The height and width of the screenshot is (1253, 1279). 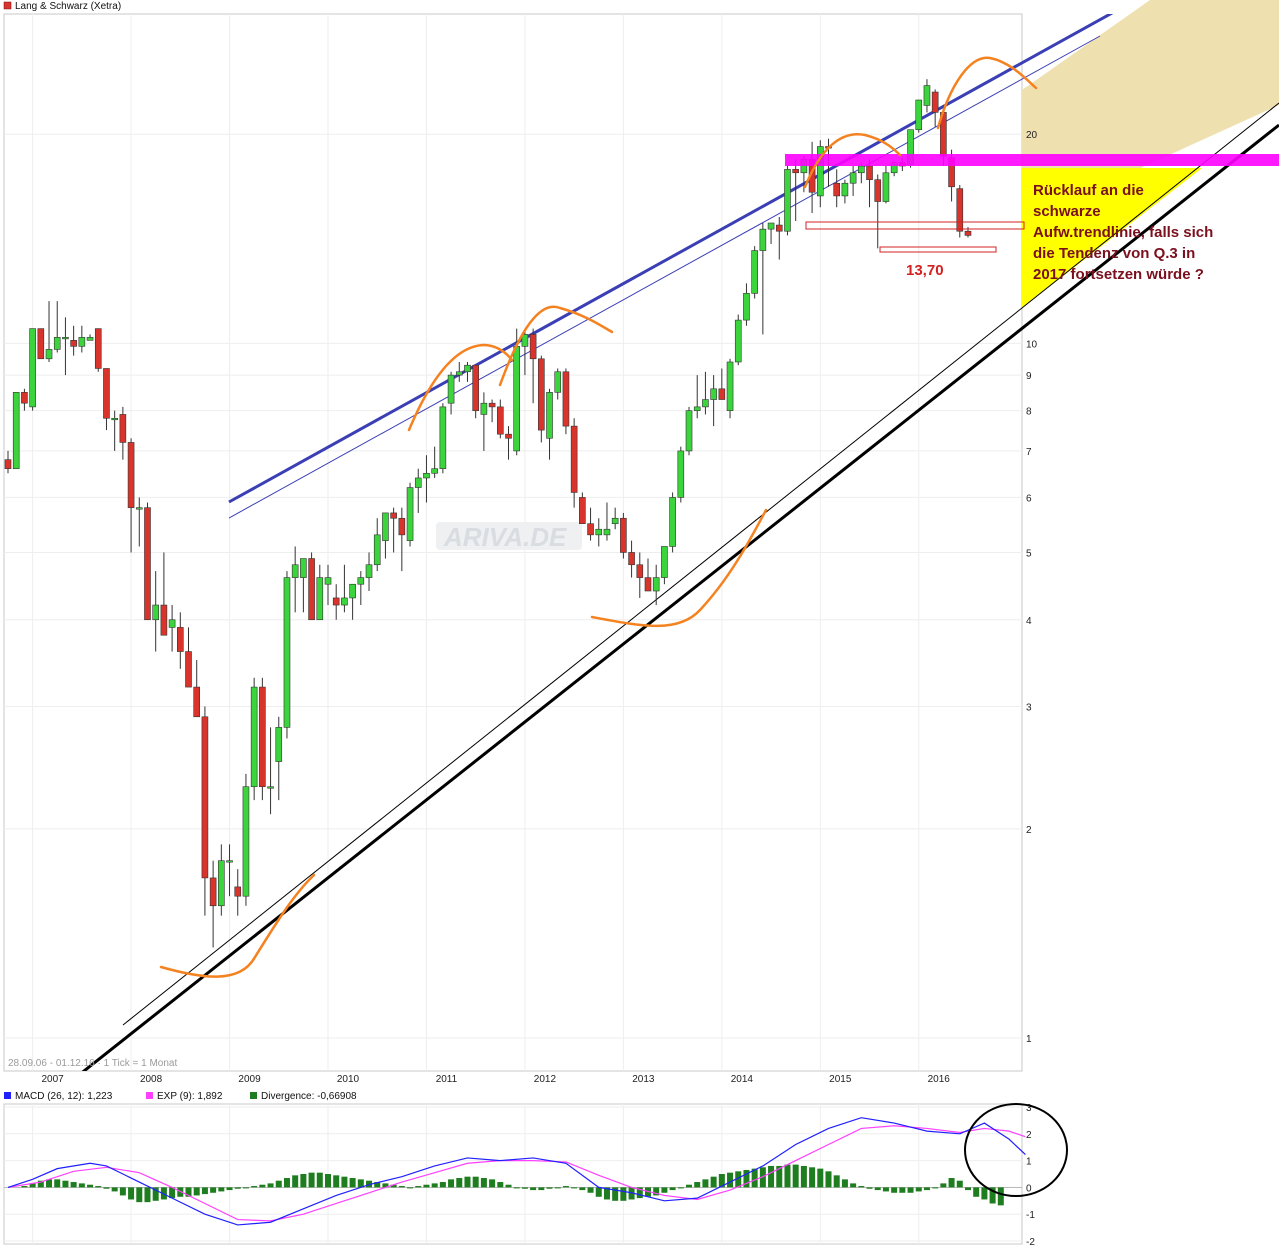 I want to click on macd-panel-frame, so click(x=513, y=1174).